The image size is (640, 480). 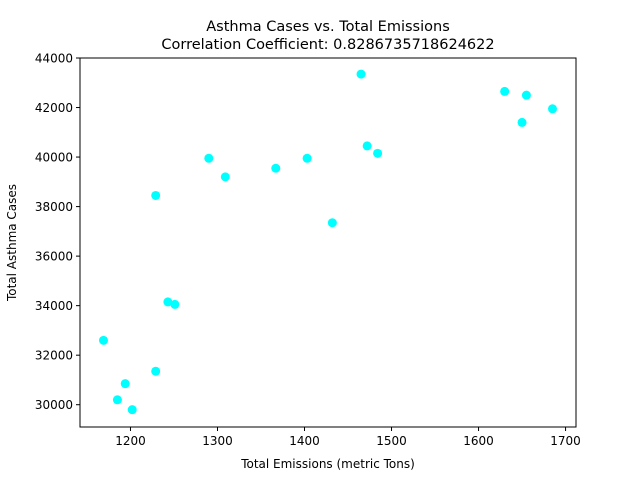 What do you see at coordinates (12, 243) in the screenshot?
I see `y-axis-label: Total Asthma Cases` at bounding box center [12, 243].